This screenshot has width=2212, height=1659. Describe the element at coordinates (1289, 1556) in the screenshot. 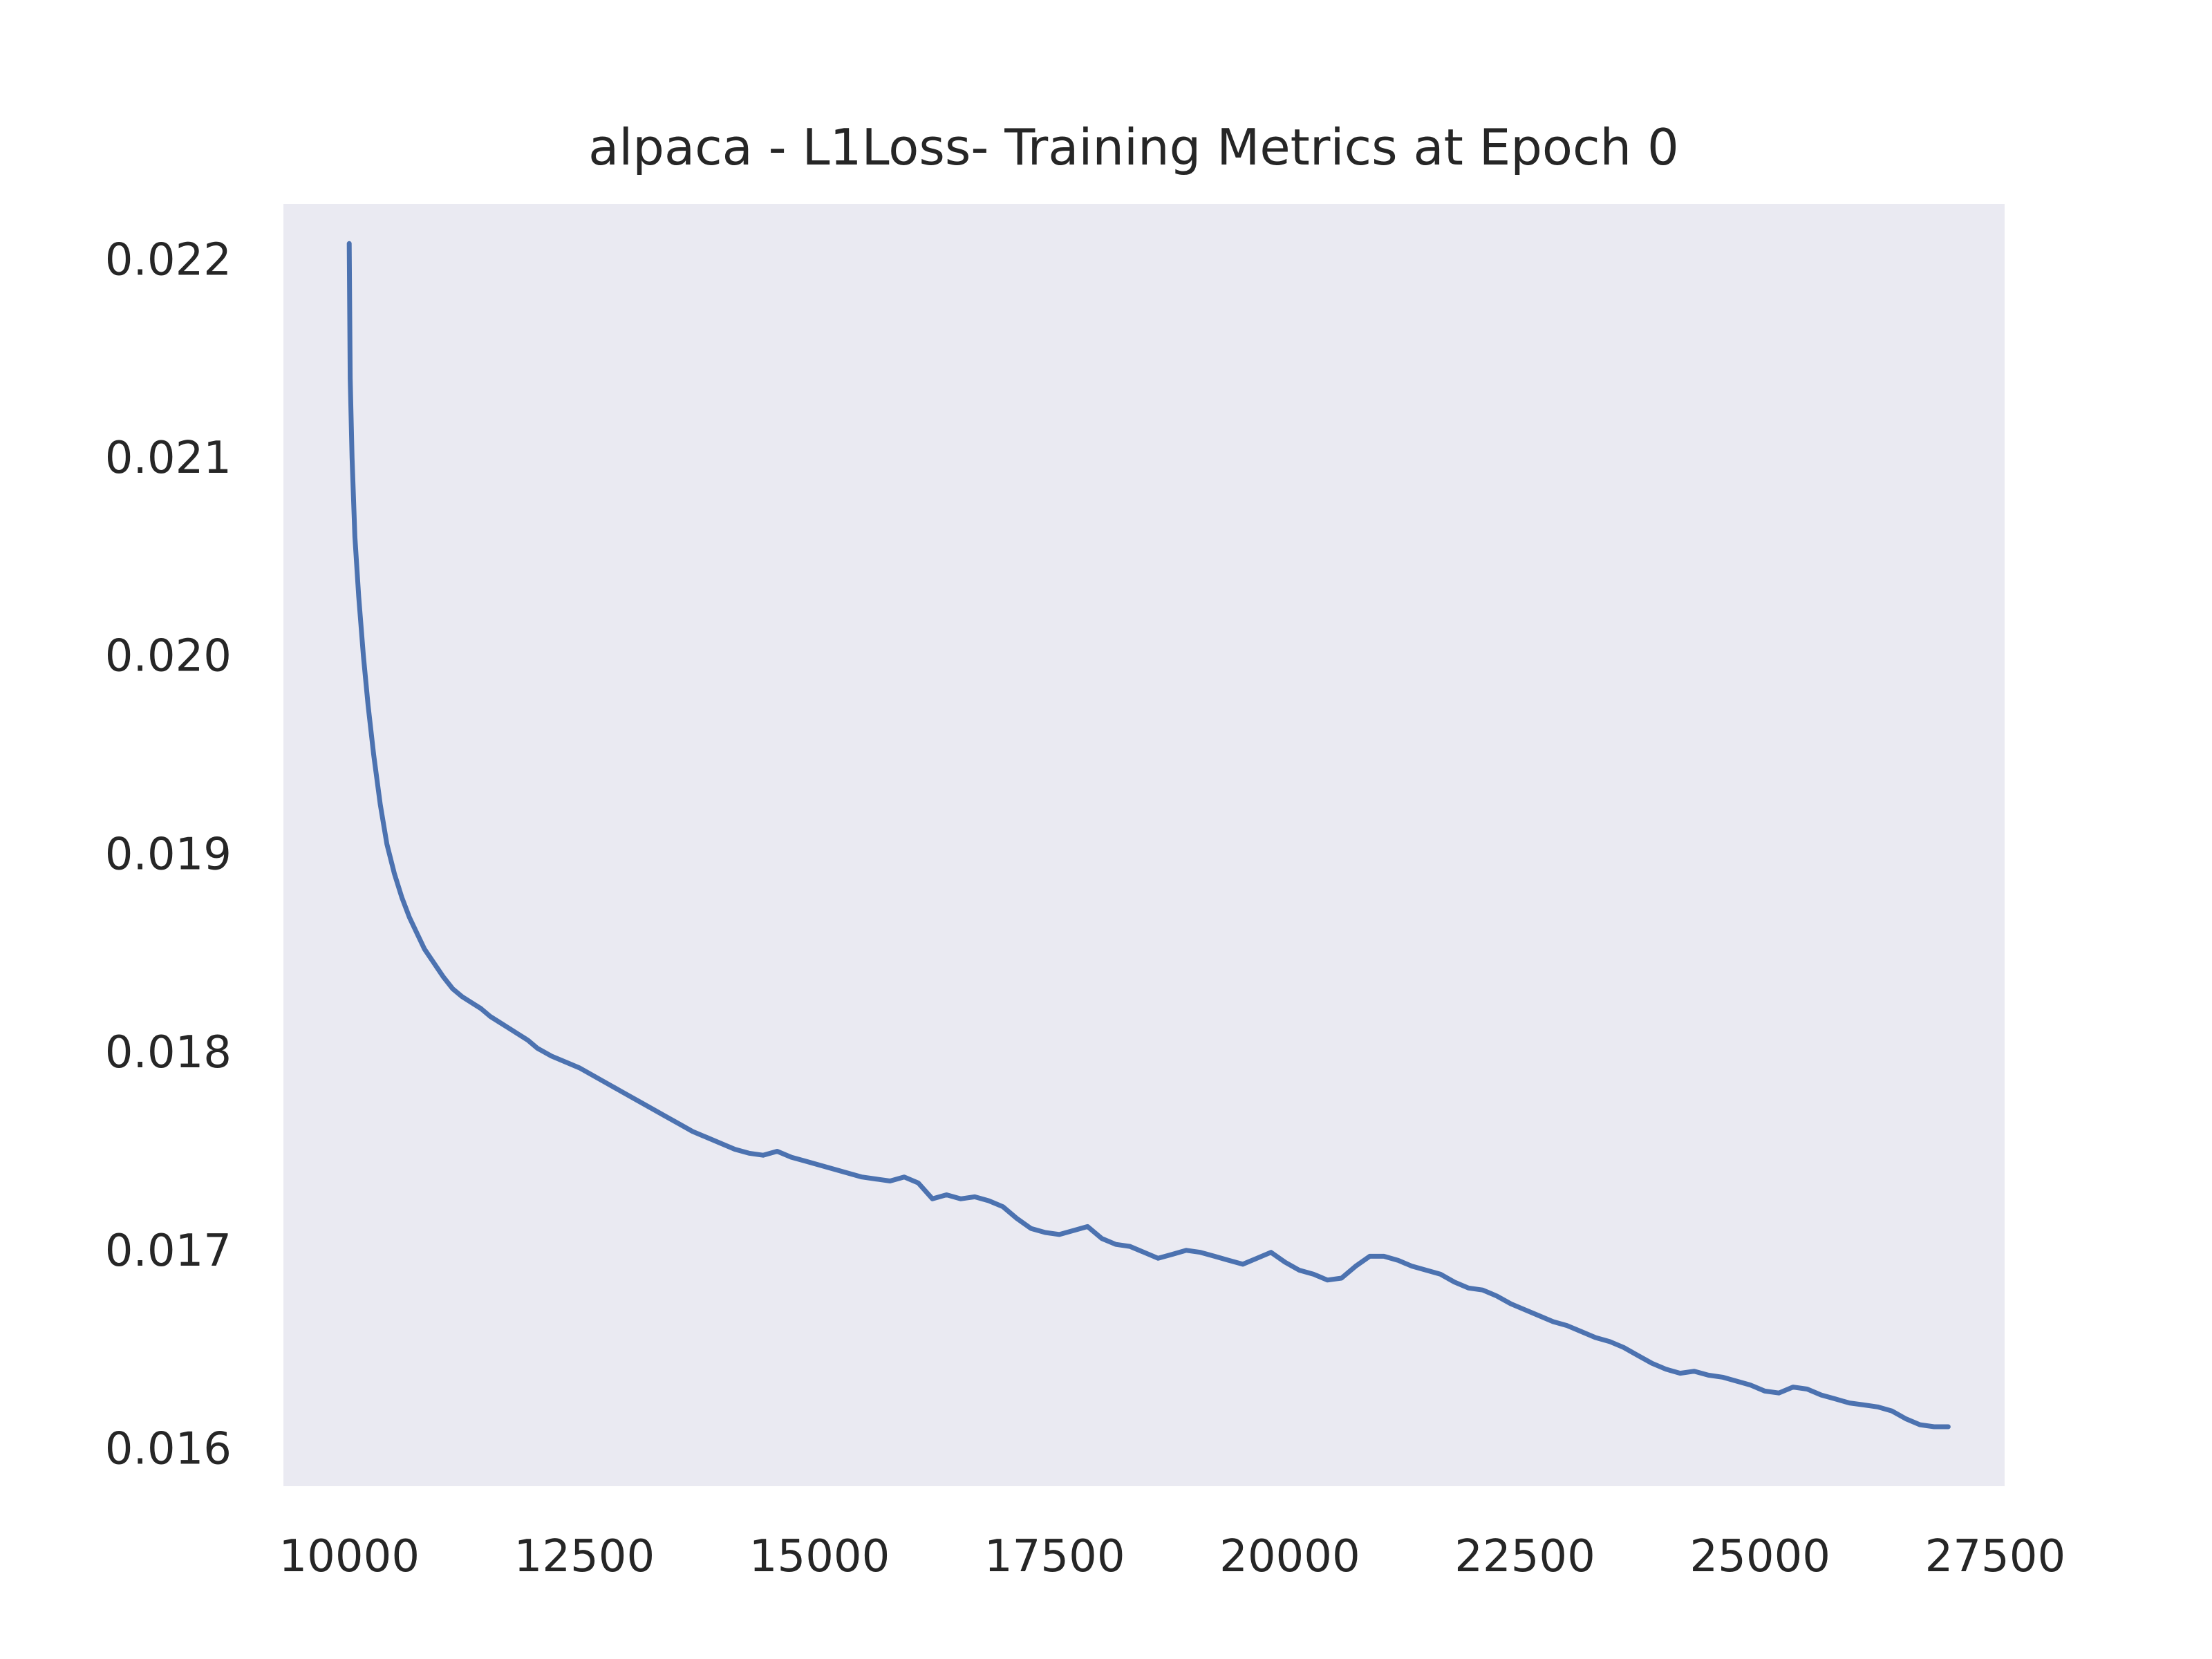

I see `x-tick-label: 20000` at that location.